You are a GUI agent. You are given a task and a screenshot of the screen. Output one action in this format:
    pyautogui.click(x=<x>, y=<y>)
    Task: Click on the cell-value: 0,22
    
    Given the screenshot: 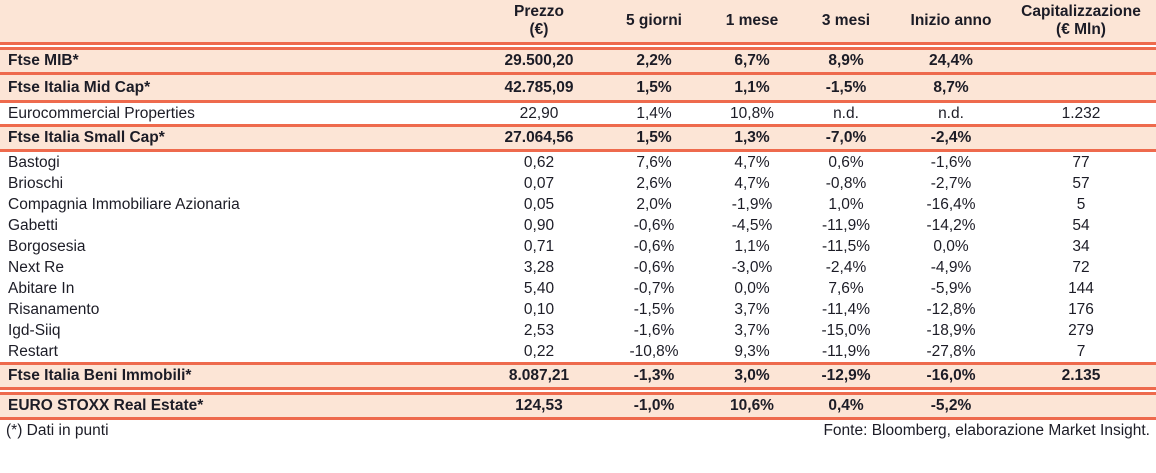 What is the action you would take?
    pyautogui.click(x=539, y=351)
    